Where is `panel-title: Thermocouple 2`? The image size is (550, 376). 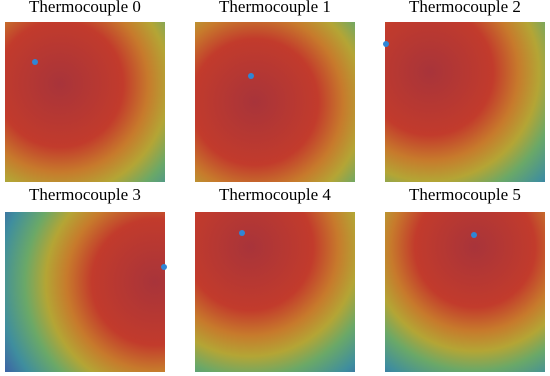 panel-title: Thermocouple 2 is located at coordinates (465, 8).